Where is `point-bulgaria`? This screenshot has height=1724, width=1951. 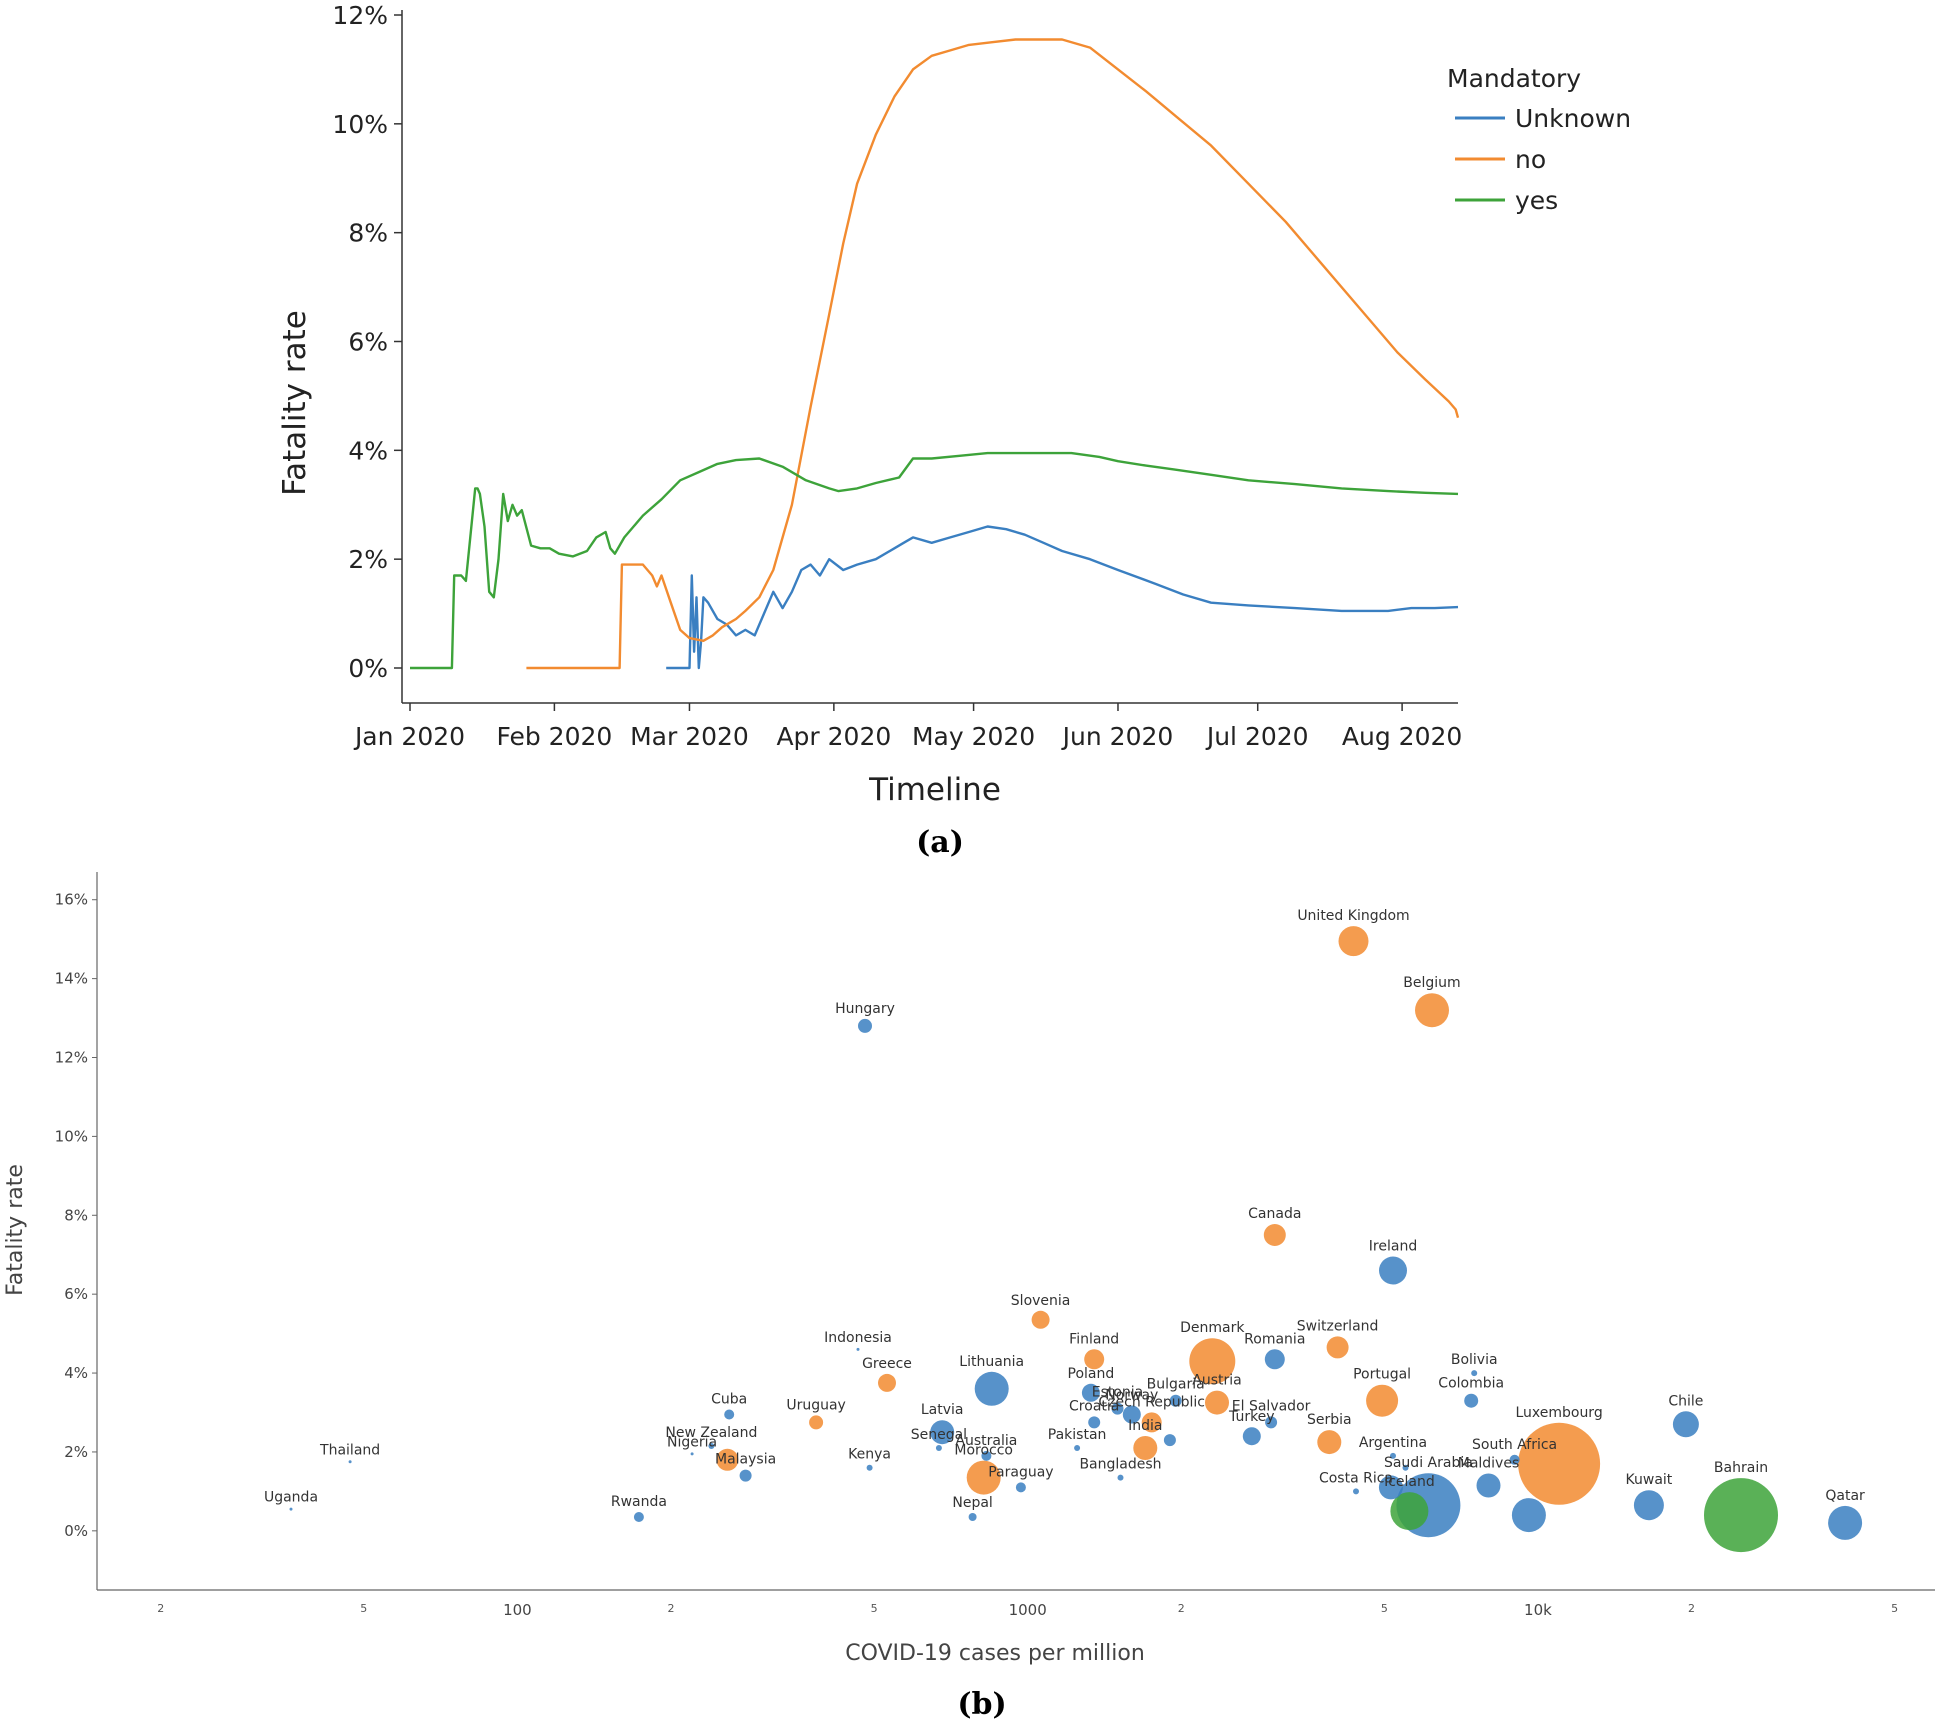
point-bulgaria is located at coordinates (1175, 1400).